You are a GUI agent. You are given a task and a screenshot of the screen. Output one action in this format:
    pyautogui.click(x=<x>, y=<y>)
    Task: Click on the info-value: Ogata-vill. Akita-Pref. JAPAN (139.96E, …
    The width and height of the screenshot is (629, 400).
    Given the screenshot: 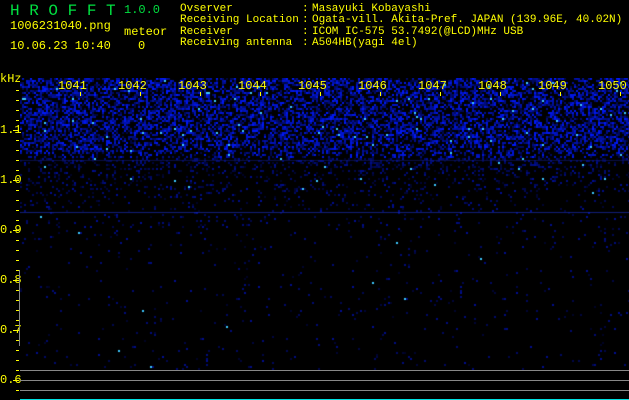 What is the action you would take?
    pyautogui.click(x=467, y=20)
    